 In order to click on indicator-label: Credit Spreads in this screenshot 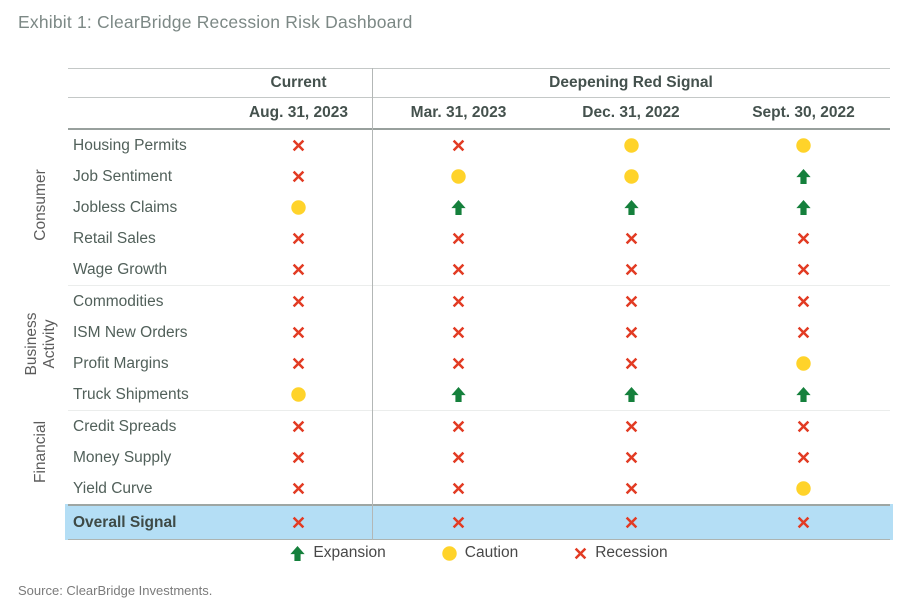, I will do `click(125, 426)`.